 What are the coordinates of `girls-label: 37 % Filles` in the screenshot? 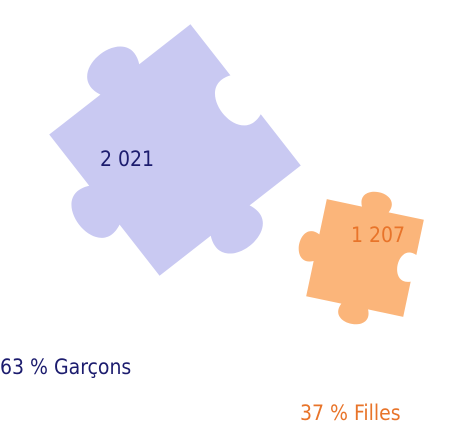 It's located at (350, 413).